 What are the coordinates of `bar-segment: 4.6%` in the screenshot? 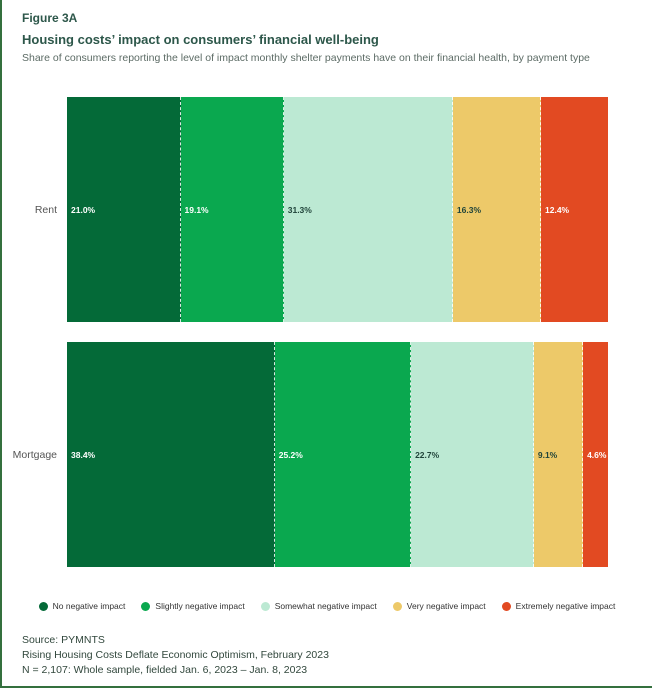 It's located at (595, 454).